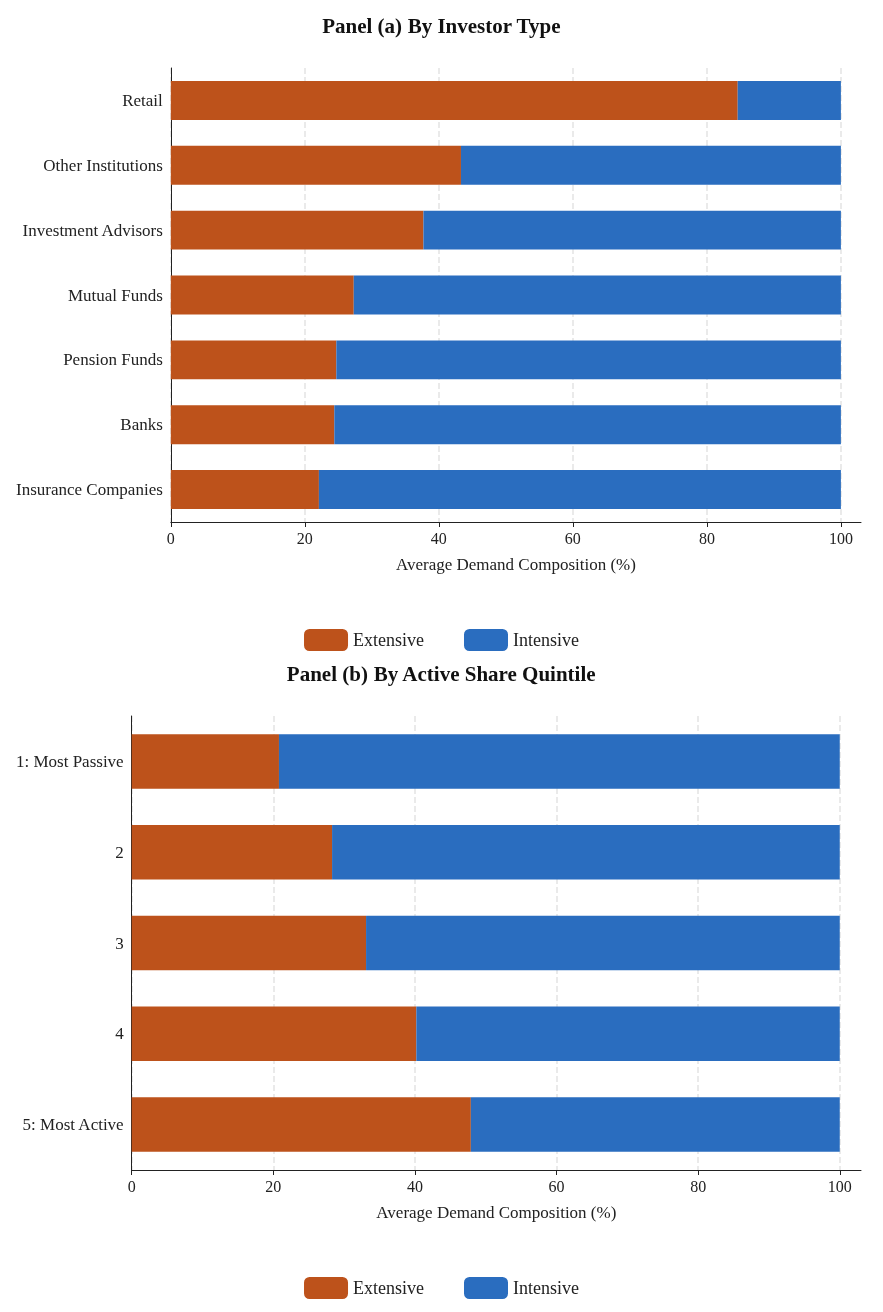  Describe the element at coordinates (441, 673) in the screenshot. I see `chart-title: Panel (b) By Active Share Quintile` at that location.